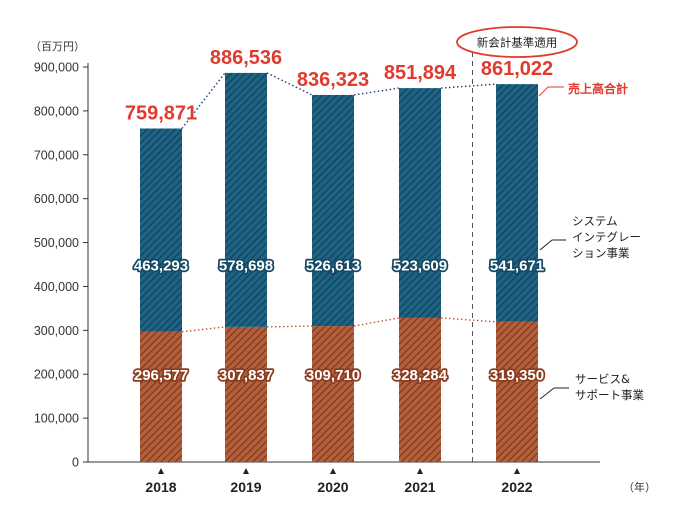  What do you see at coordinates (517, 375) in the screenshot?
I see `data-label-service-support: 319,350` at bounding box center [517, 375].